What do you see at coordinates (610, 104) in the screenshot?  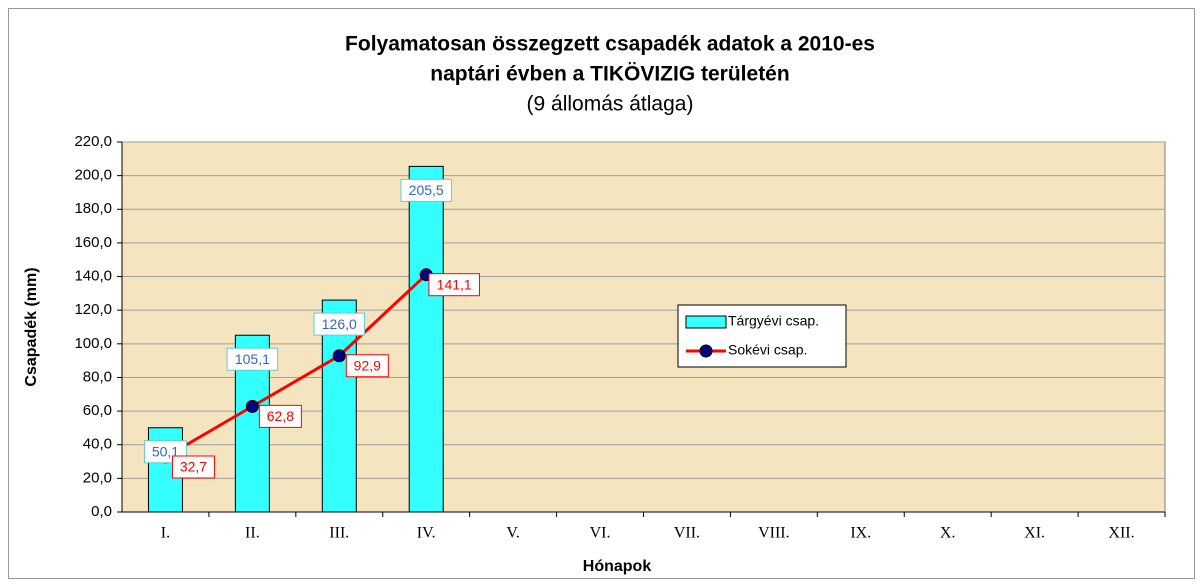 I see `chart-subtitle: (9 állomás átlaga)` at bounding box center [610, 104].